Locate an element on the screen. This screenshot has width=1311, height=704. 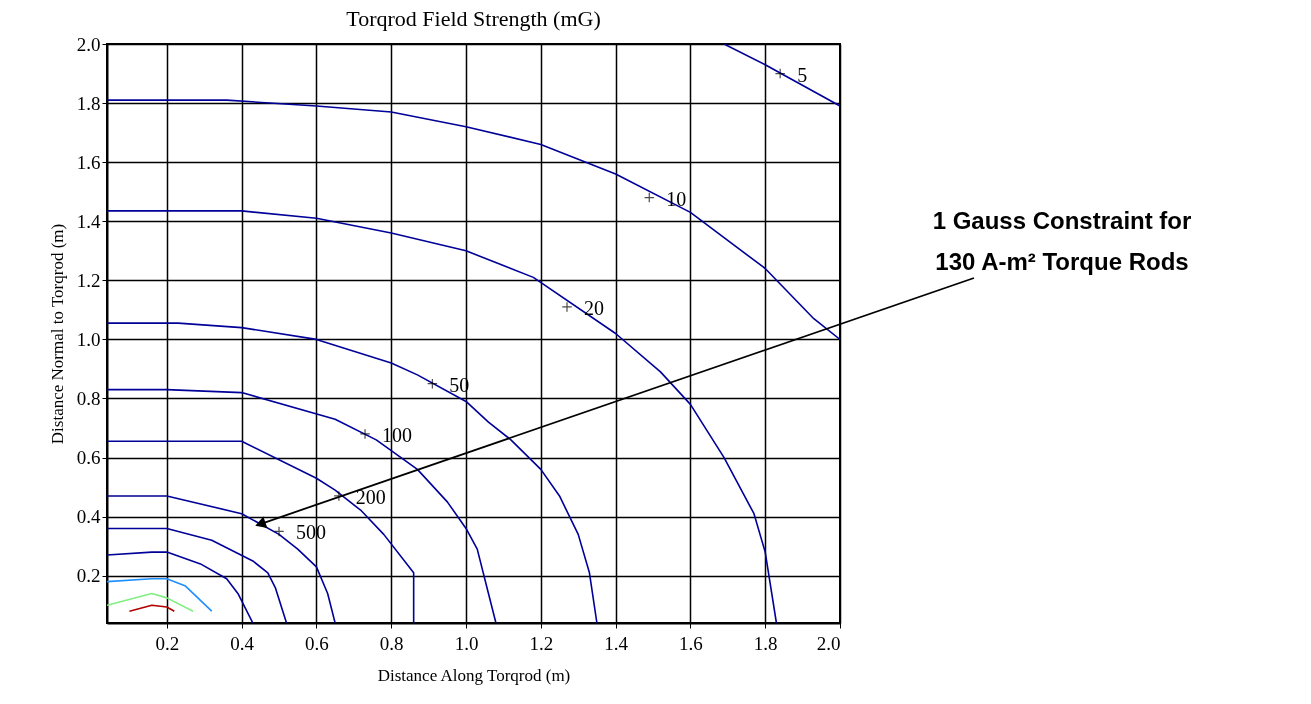
y-tick-label: 0.2 is located at coordinates (88, 576).